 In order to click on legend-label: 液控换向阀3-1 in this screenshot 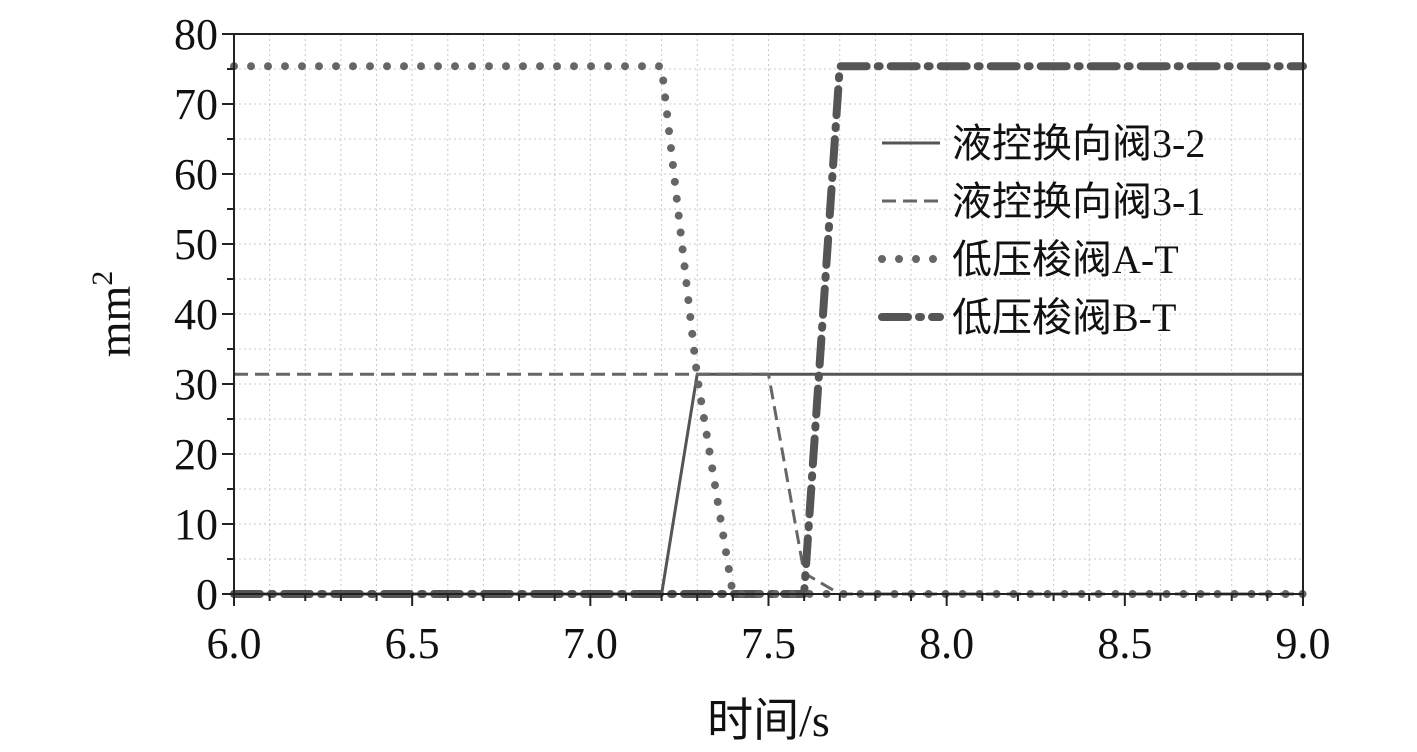, I will do `click(1078, 201)`.